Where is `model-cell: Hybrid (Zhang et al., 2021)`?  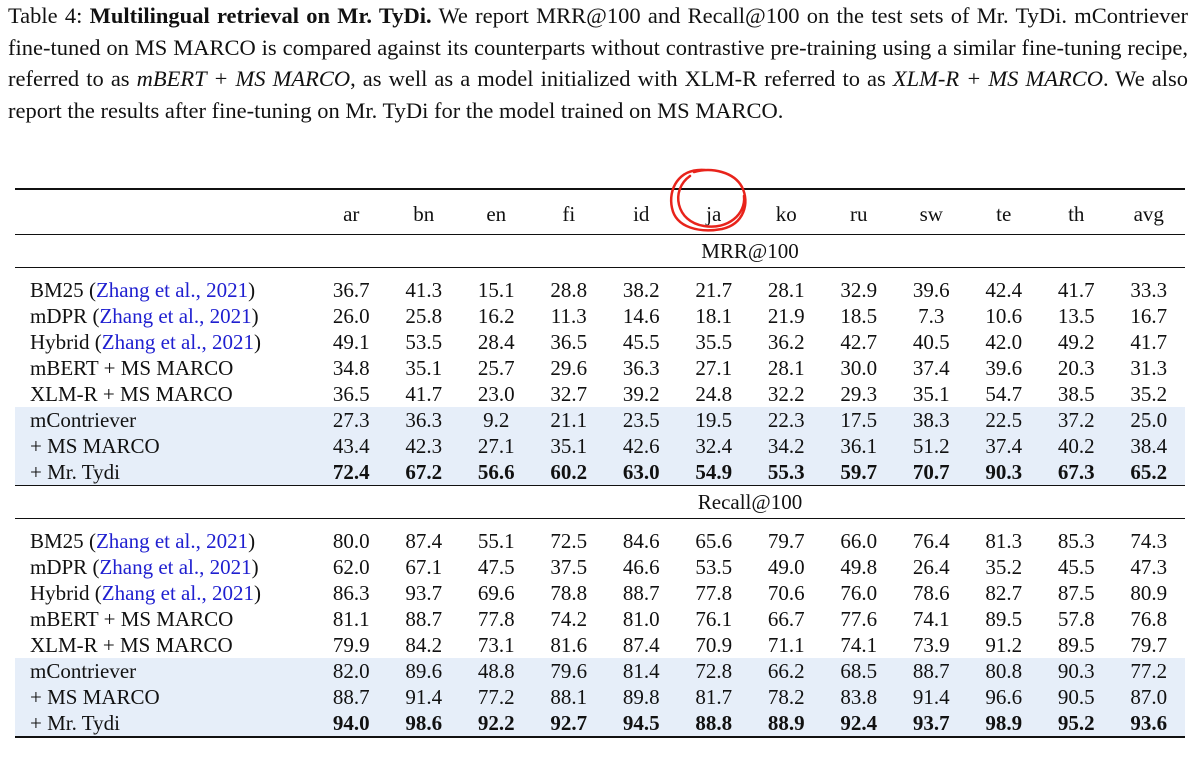 model-cell: Hybrid (Zhang et al., 2021) is located at coordinates (165, 342).